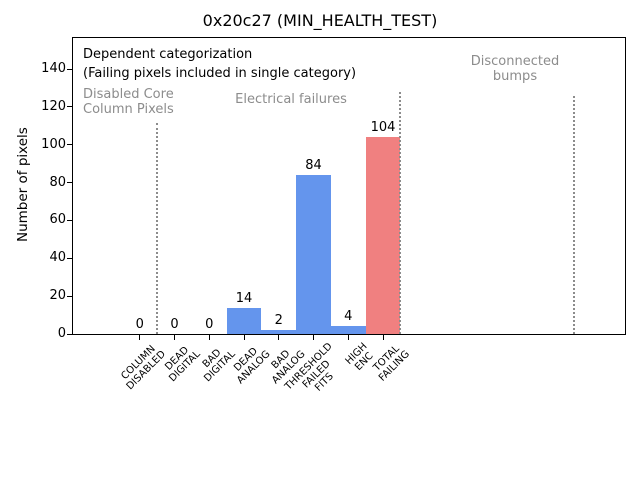 Image resolution: width=640 pixels, height=480 pixels. What do you see at coordinates (57, 296) in the screenshot?
I see `y-tick-label: 20` at bounding box center [57, 296].